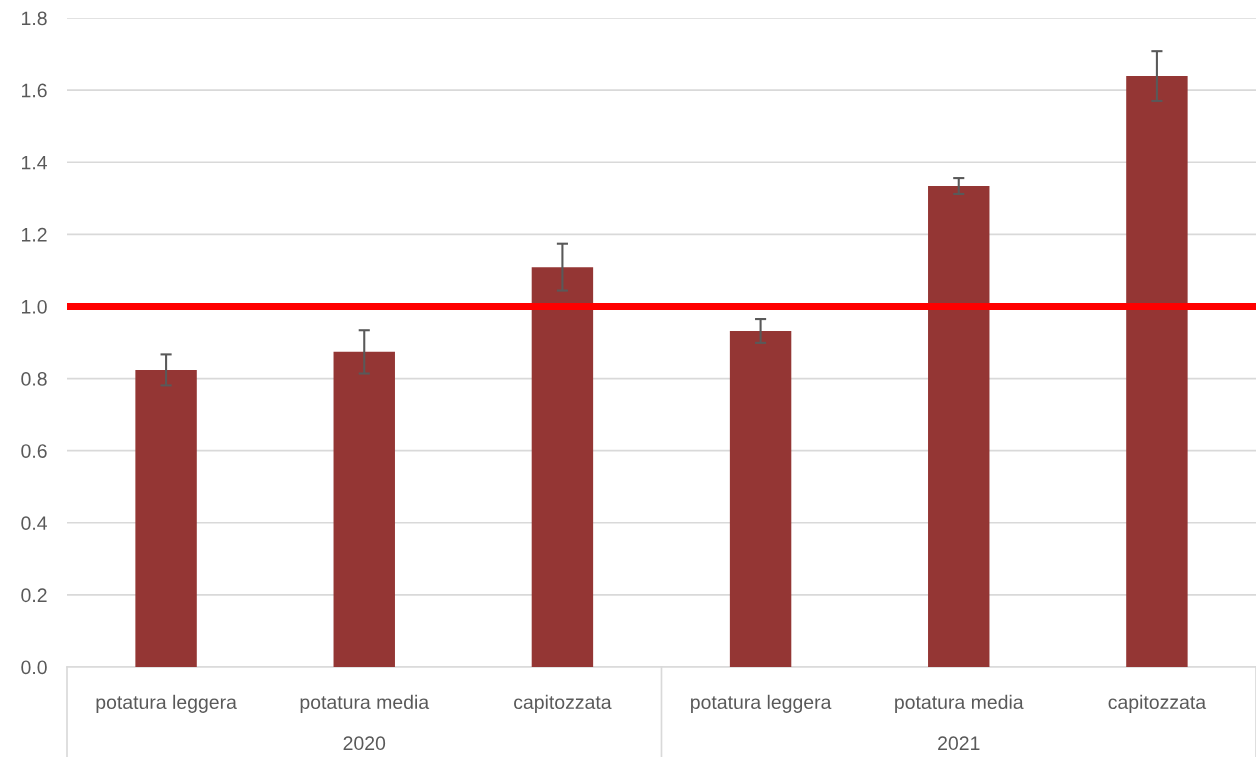  What do you see at coordinates (34, 523) in the screenshot?
I see `y-tick-label: 0.4` at bounding box center [34, 523].